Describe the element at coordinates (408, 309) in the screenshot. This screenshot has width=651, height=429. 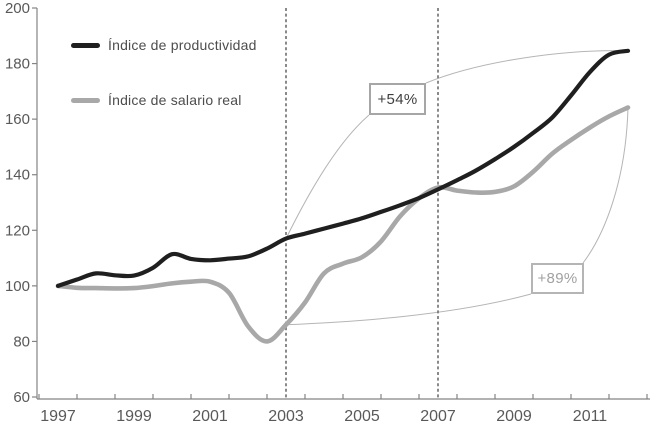
I see `callout-line-89-left` at that location.